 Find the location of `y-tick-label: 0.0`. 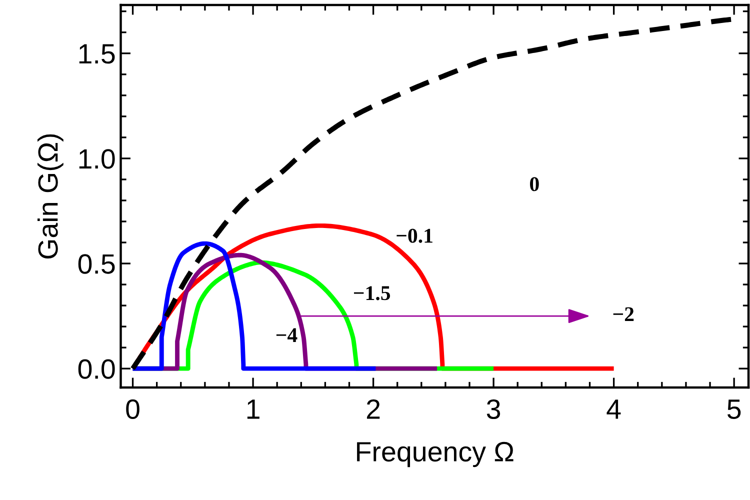

y-tick-label: 0.0 is located at coordinates (96, 369).